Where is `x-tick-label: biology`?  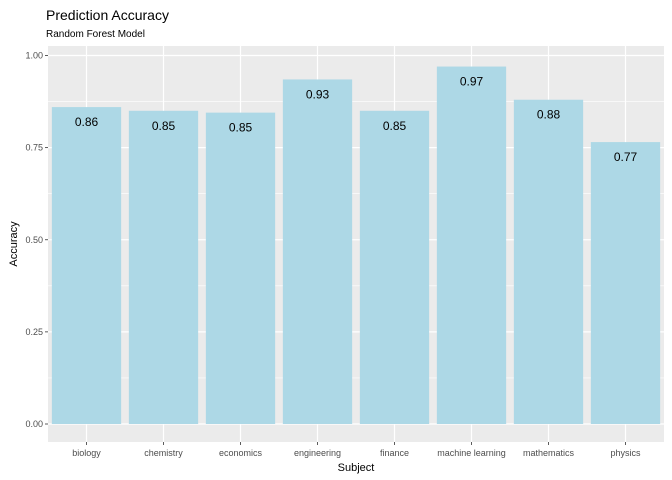 x-tick-label: biology is located at coordinates (86, 453).